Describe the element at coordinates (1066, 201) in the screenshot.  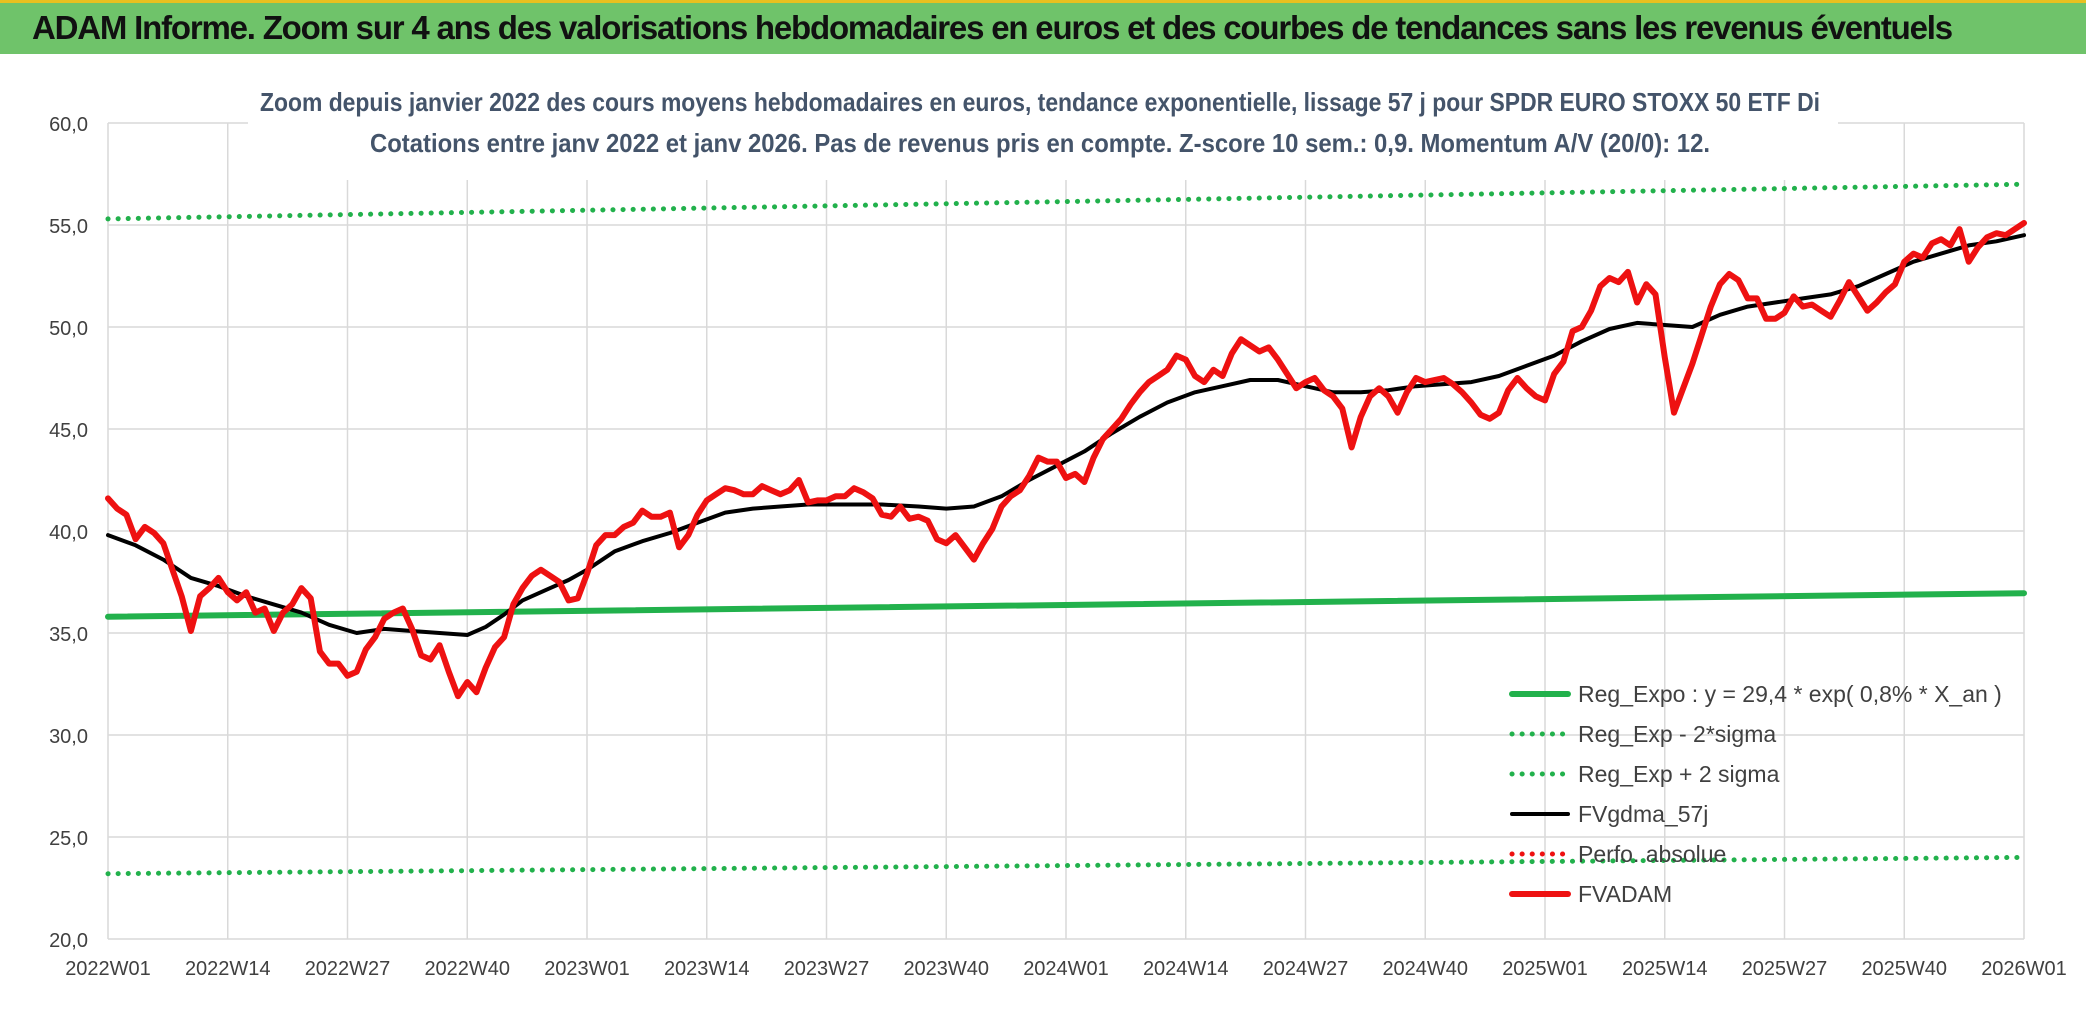
I see `series-2-line` at that location.